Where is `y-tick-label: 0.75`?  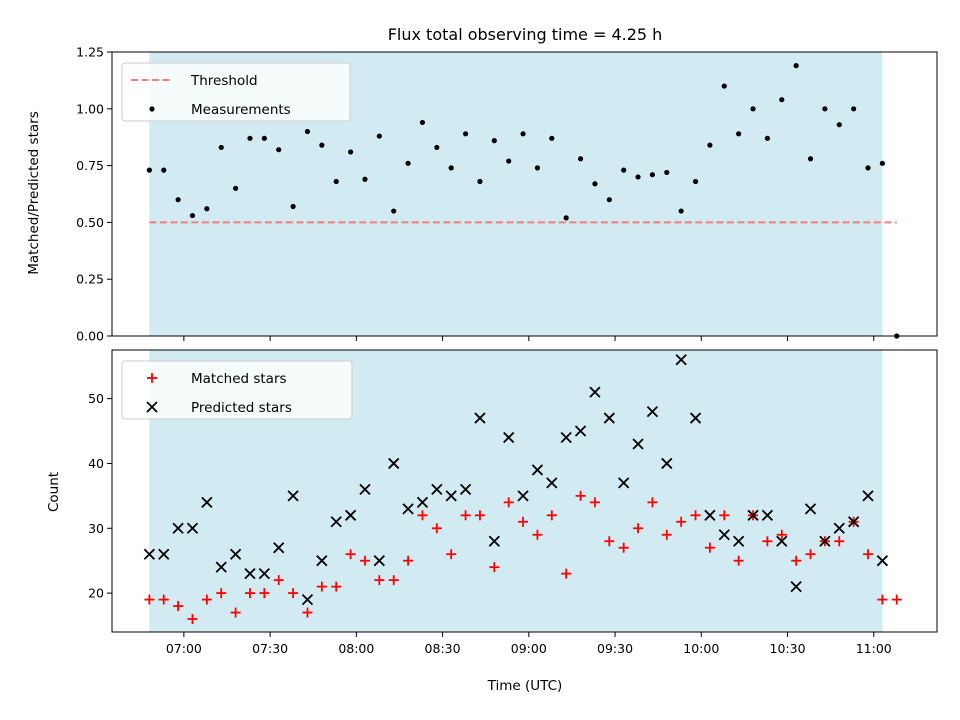 y-tick-label: 0.75 is located at coordinates (90, 165).